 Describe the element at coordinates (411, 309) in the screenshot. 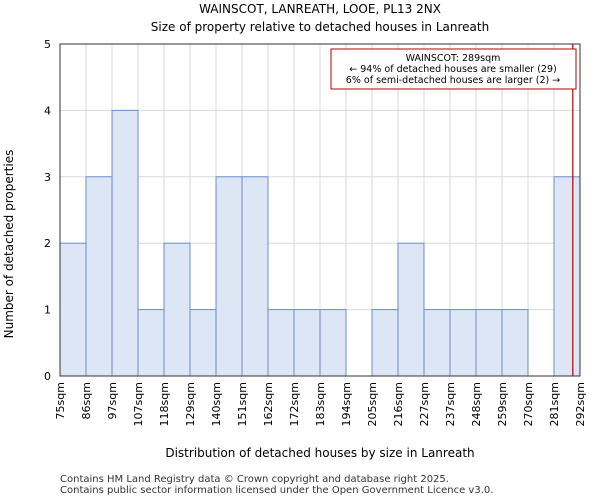

I see `bar-216sqm` at that location.